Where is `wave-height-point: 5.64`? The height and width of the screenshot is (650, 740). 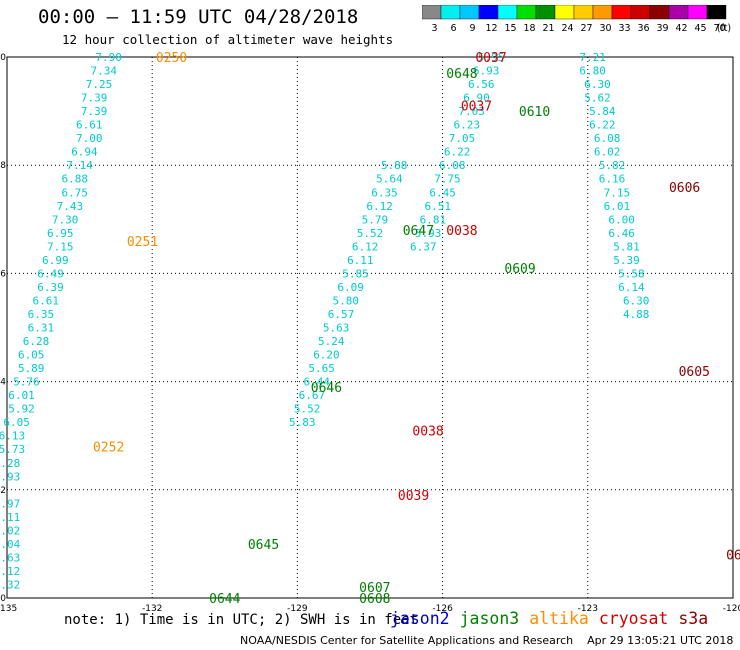 wave-height-point: 5.64 is located at coordinates (389, 179).